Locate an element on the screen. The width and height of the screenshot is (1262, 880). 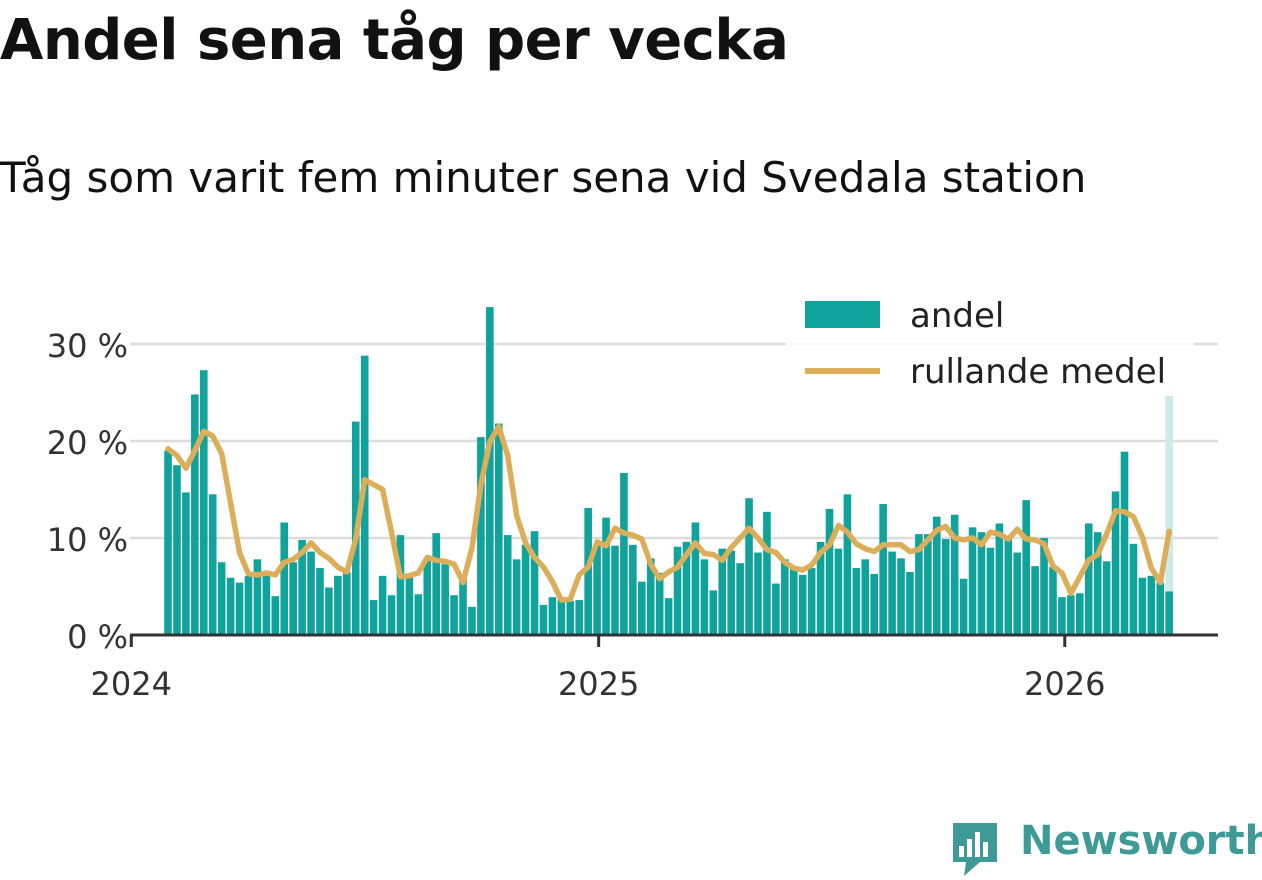
legend-label-rullande-medel: rullande medel is located at coordinates (1038, 372).